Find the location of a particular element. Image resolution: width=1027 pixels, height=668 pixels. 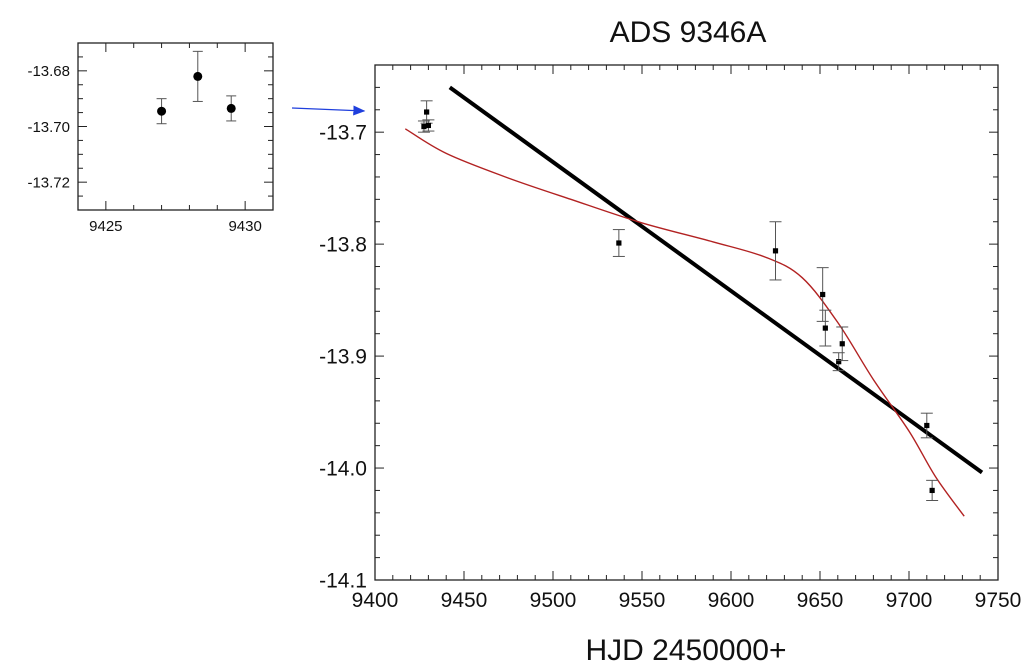

connector-arrow is located at coordinates (328, 110).